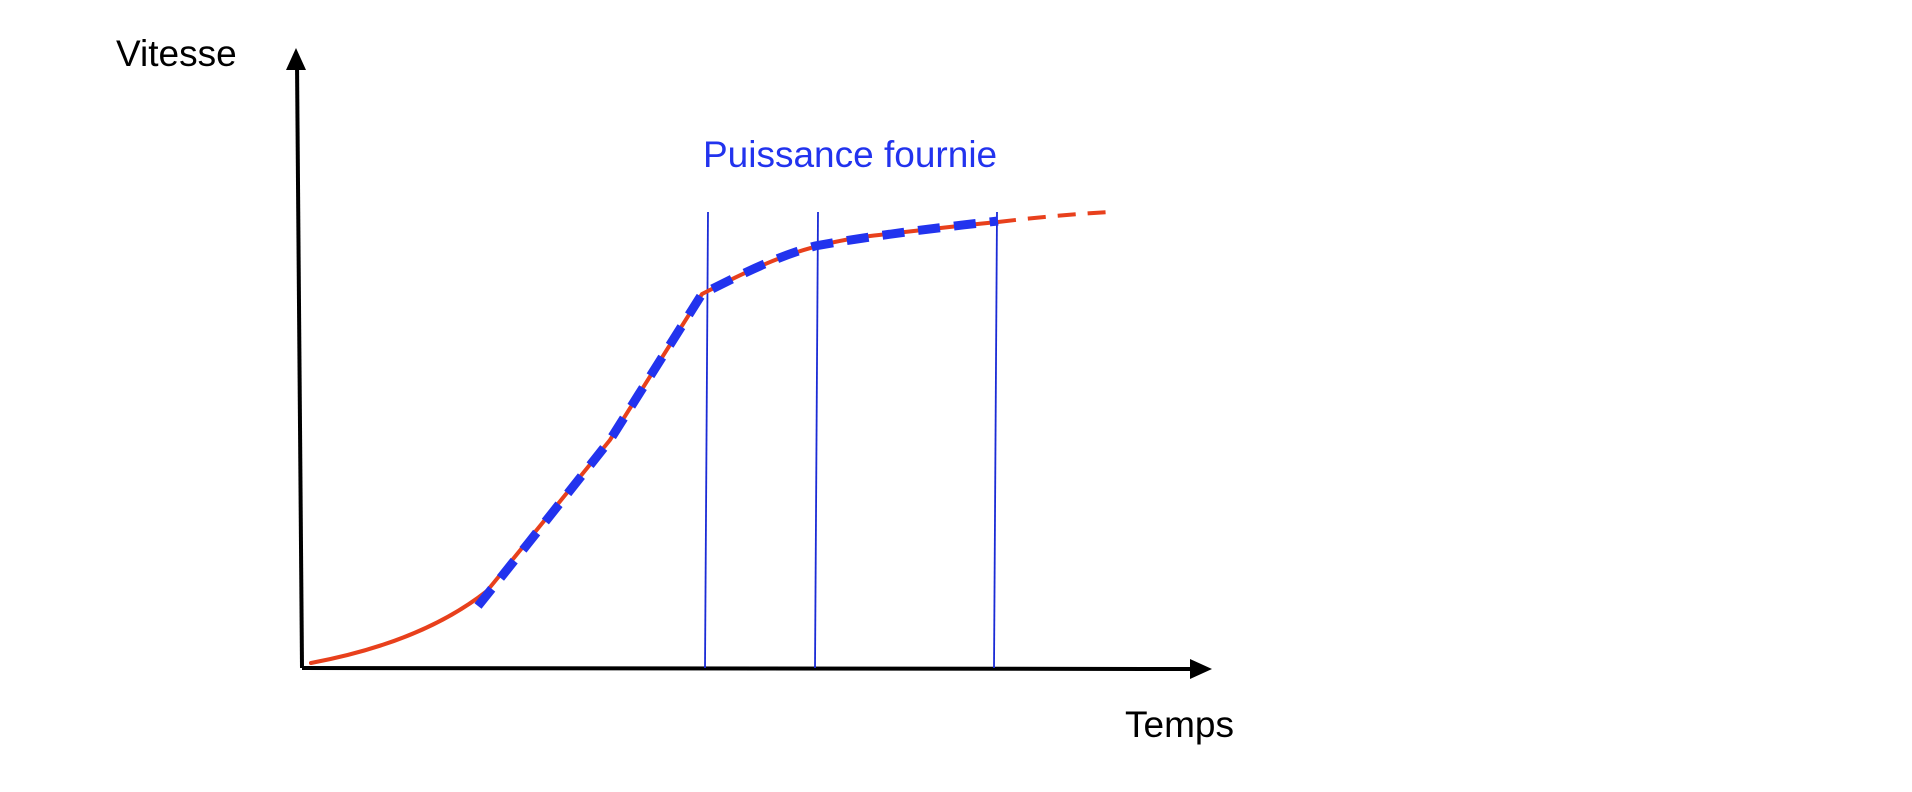 Image resolution: width=1912 pixels, height=792 pixels. I want to click on x-axis-arrowhead, so click(1201, 669).